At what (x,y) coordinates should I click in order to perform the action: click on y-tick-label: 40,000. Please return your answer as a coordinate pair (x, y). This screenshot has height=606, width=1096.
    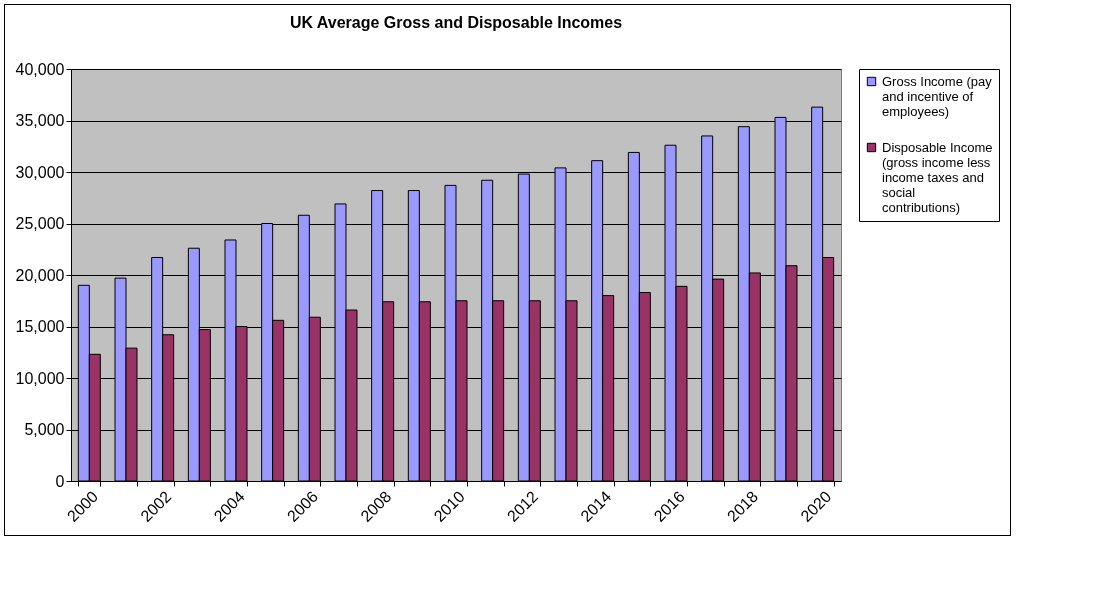
    Looking at the image, I should click on (40, 69).